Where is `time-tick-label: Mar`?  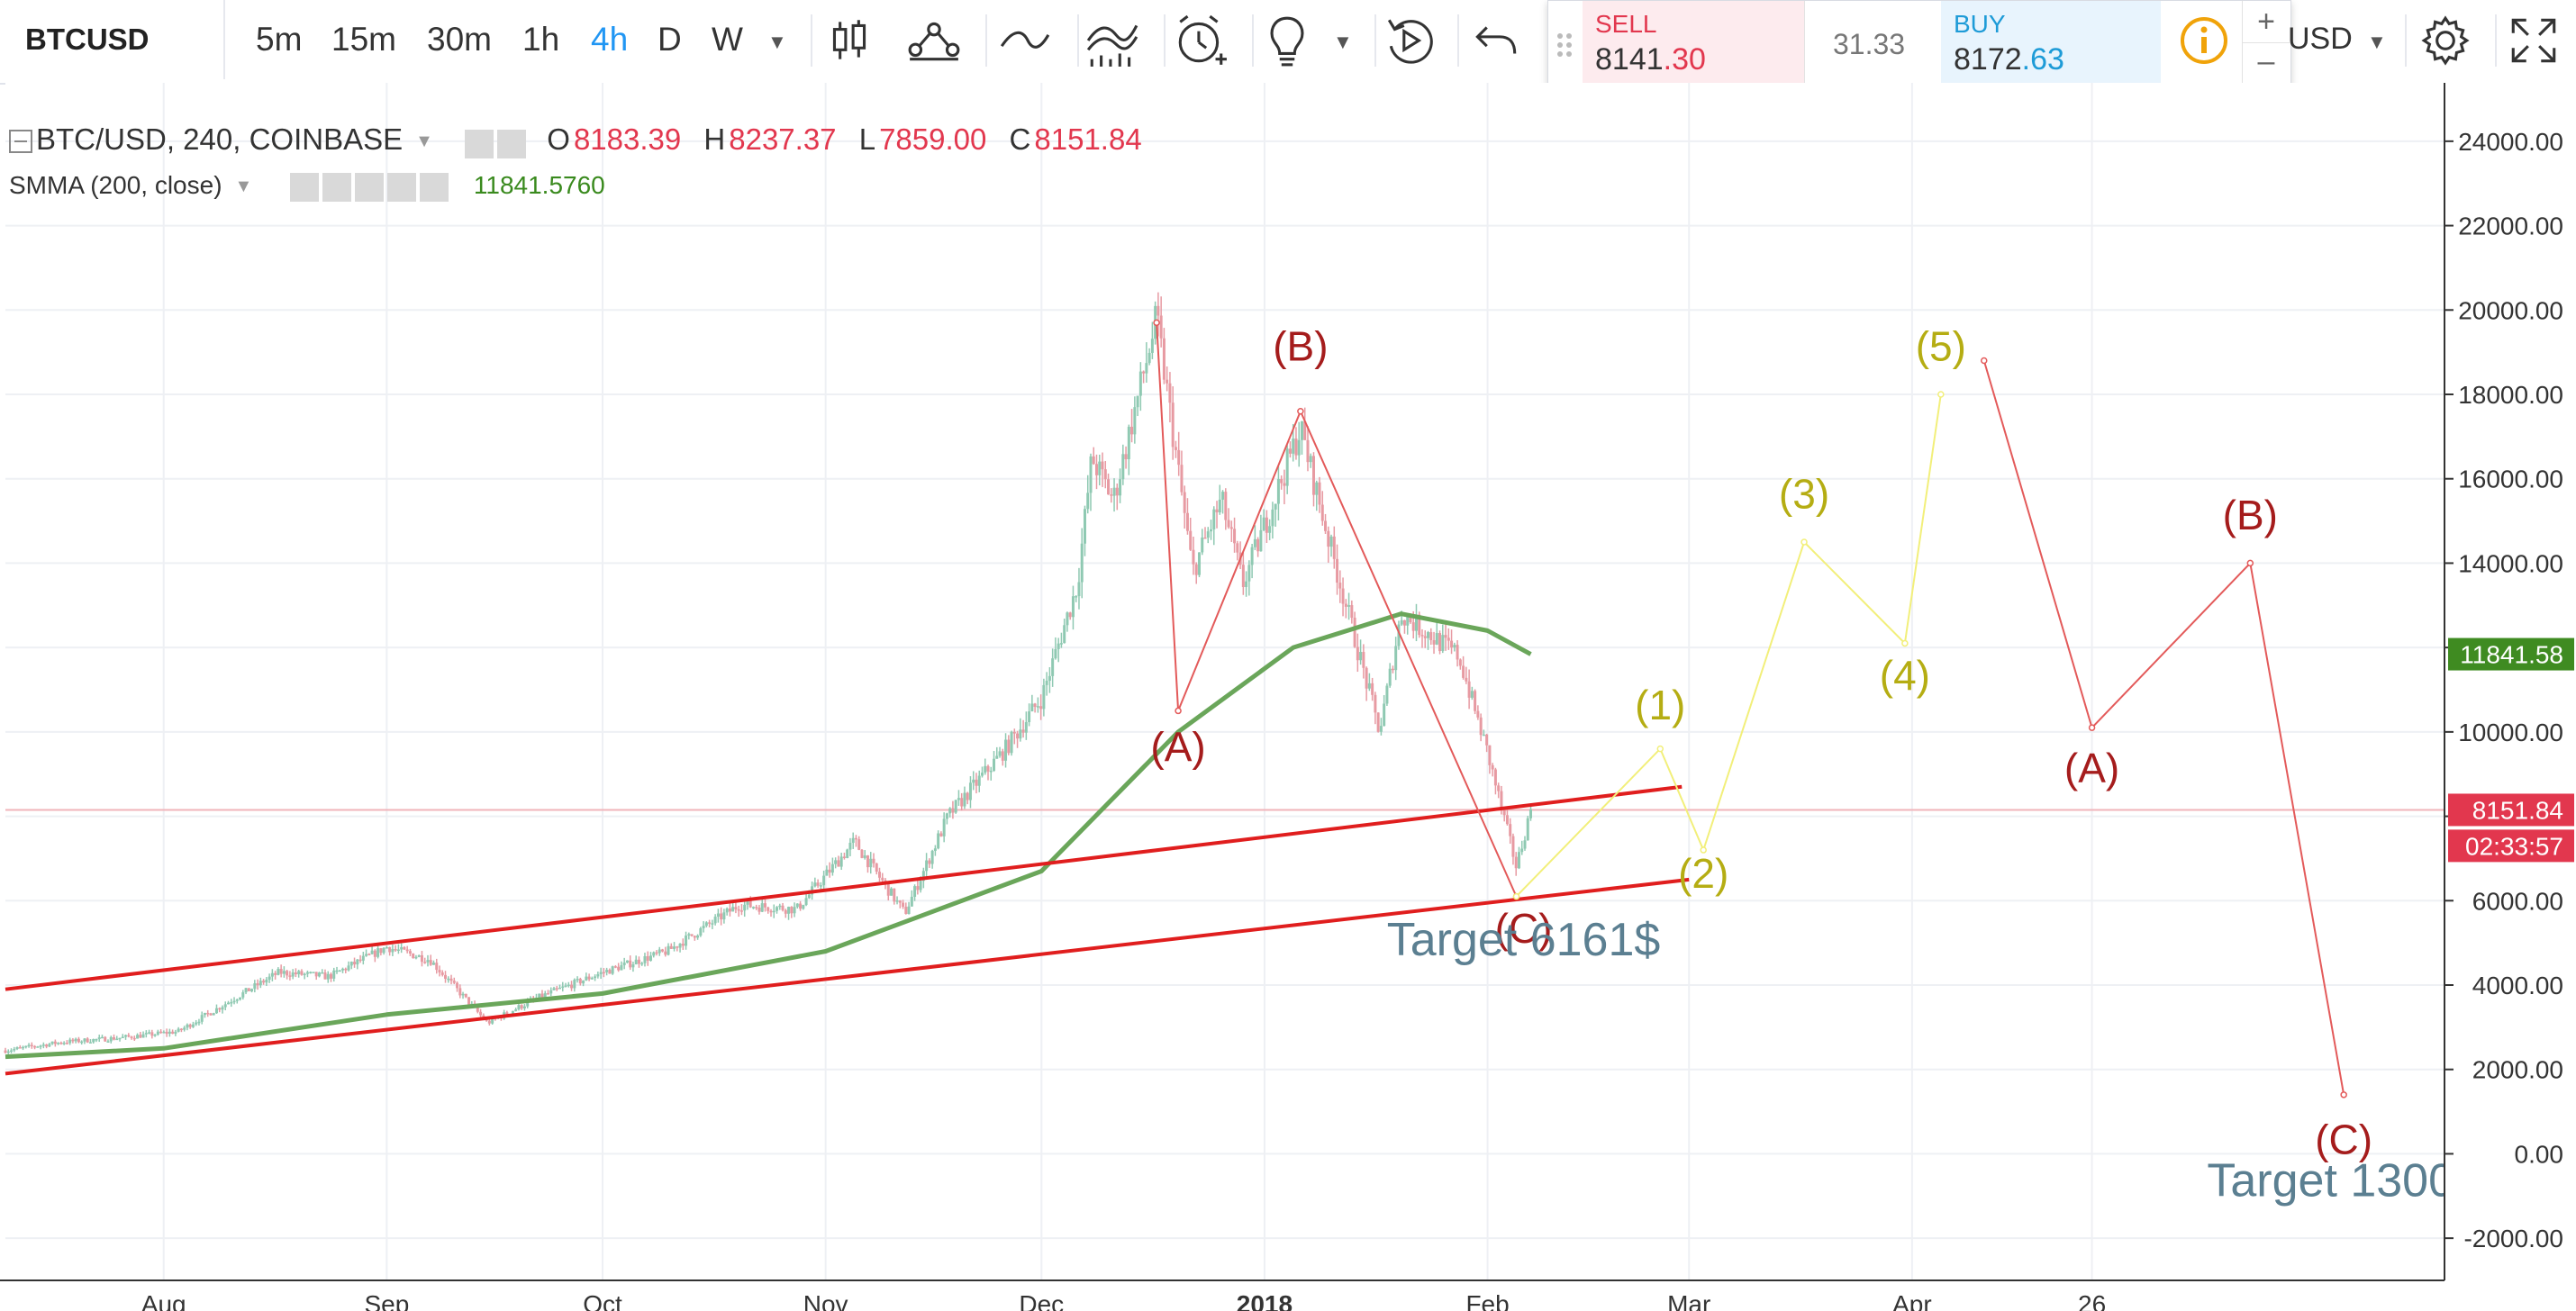 time-tick-label: Mar is located at coordinates (1688, 1300).